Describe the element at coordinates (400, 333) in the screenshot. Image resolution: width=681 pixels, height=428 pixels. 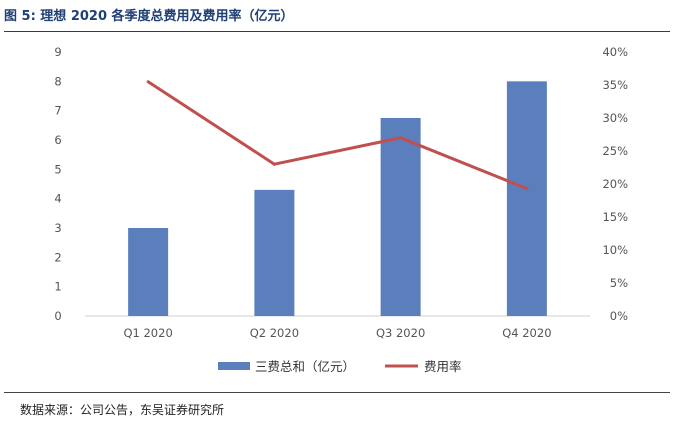
I see `x-tick-label: Q3 2020` at that location.